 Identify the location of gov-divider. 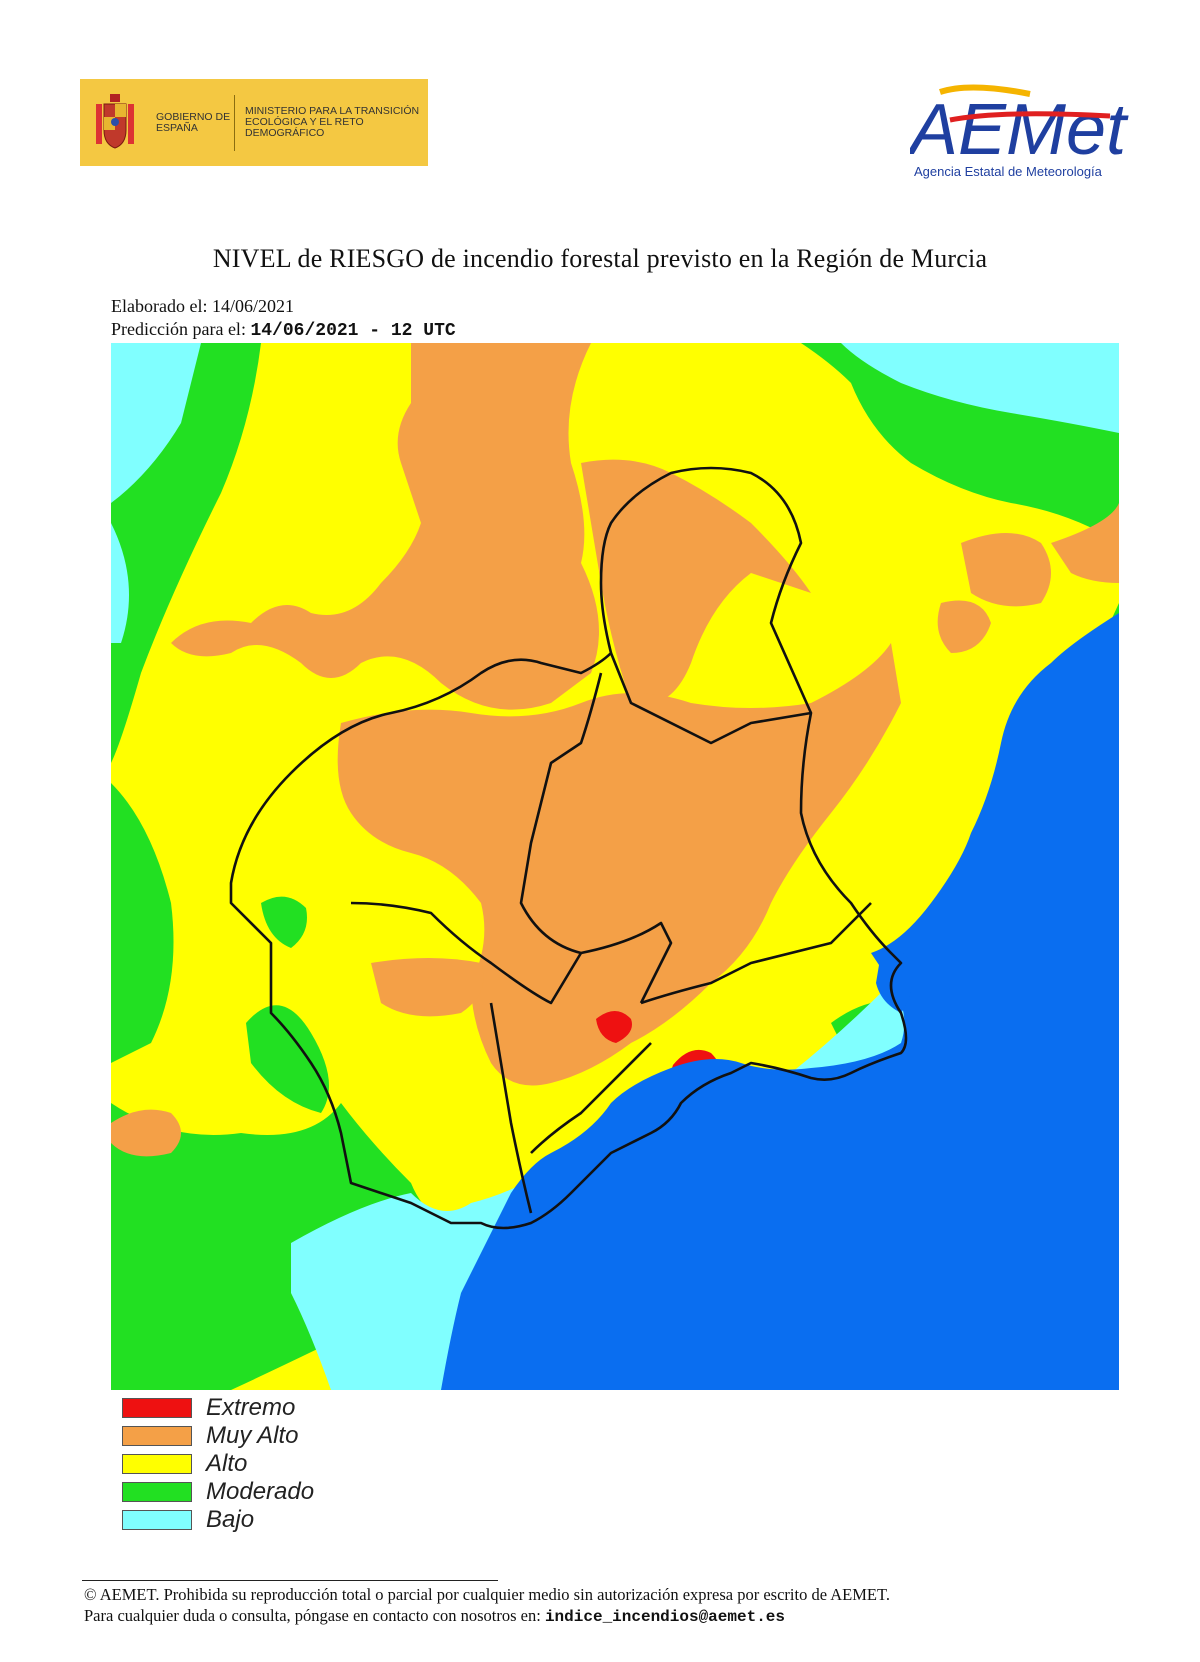
(234, 122).